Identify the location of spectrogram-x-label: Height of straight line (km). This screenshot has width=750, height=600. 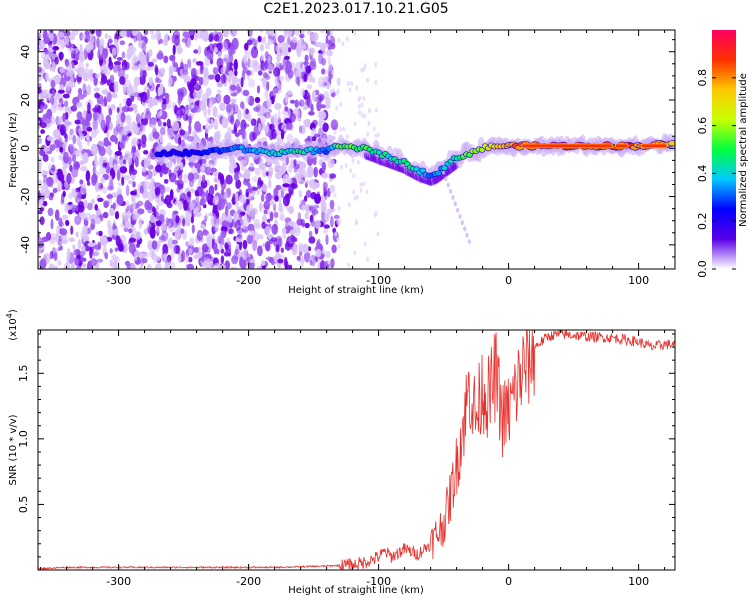
(356, 290).